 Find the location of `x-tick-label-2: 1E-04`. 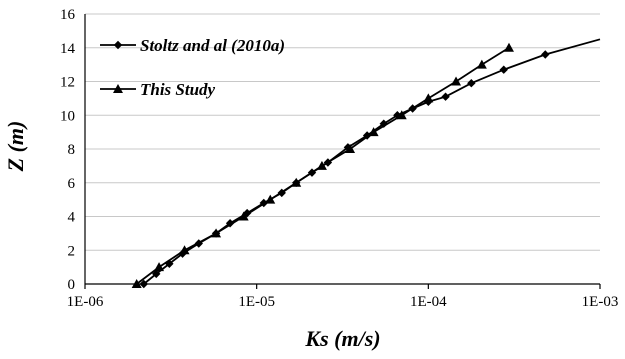

x-tick-label-2: 1E-04 is located at coordinates (428, 302).